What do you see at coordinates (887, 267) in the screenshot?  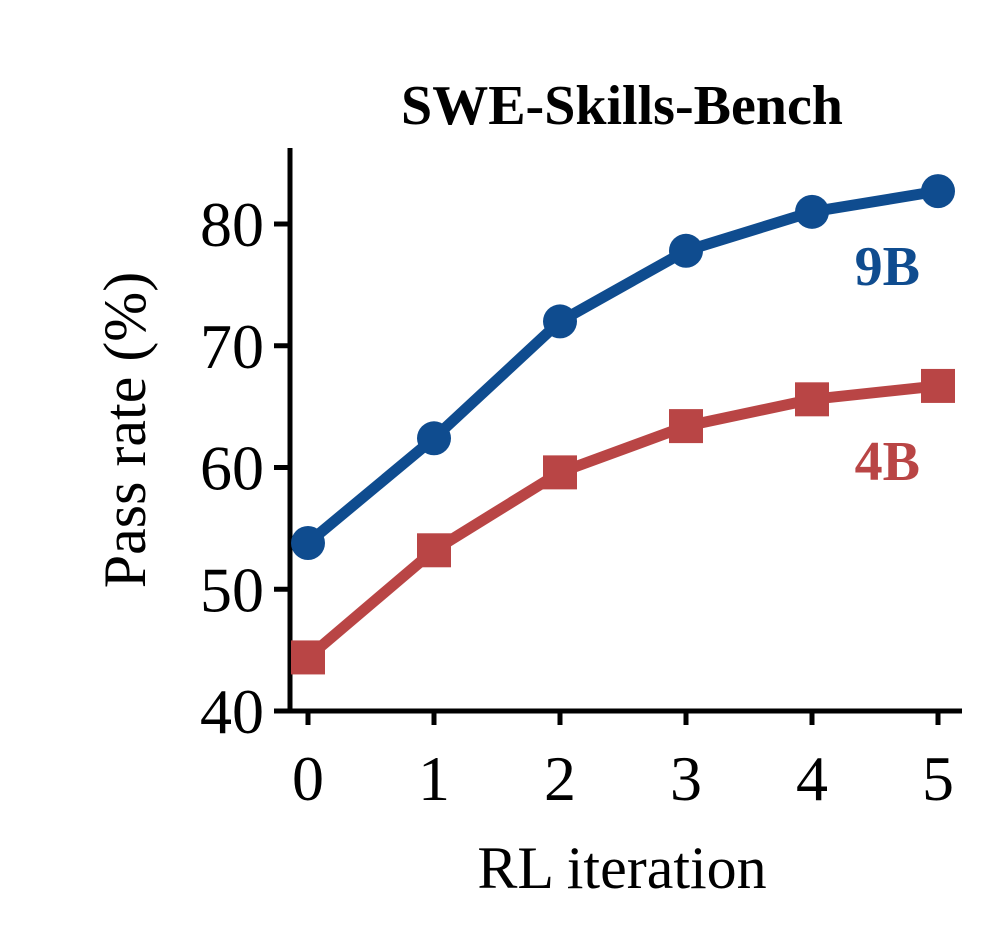 I see `series-label: 9B` at bounding box center [887, 267].